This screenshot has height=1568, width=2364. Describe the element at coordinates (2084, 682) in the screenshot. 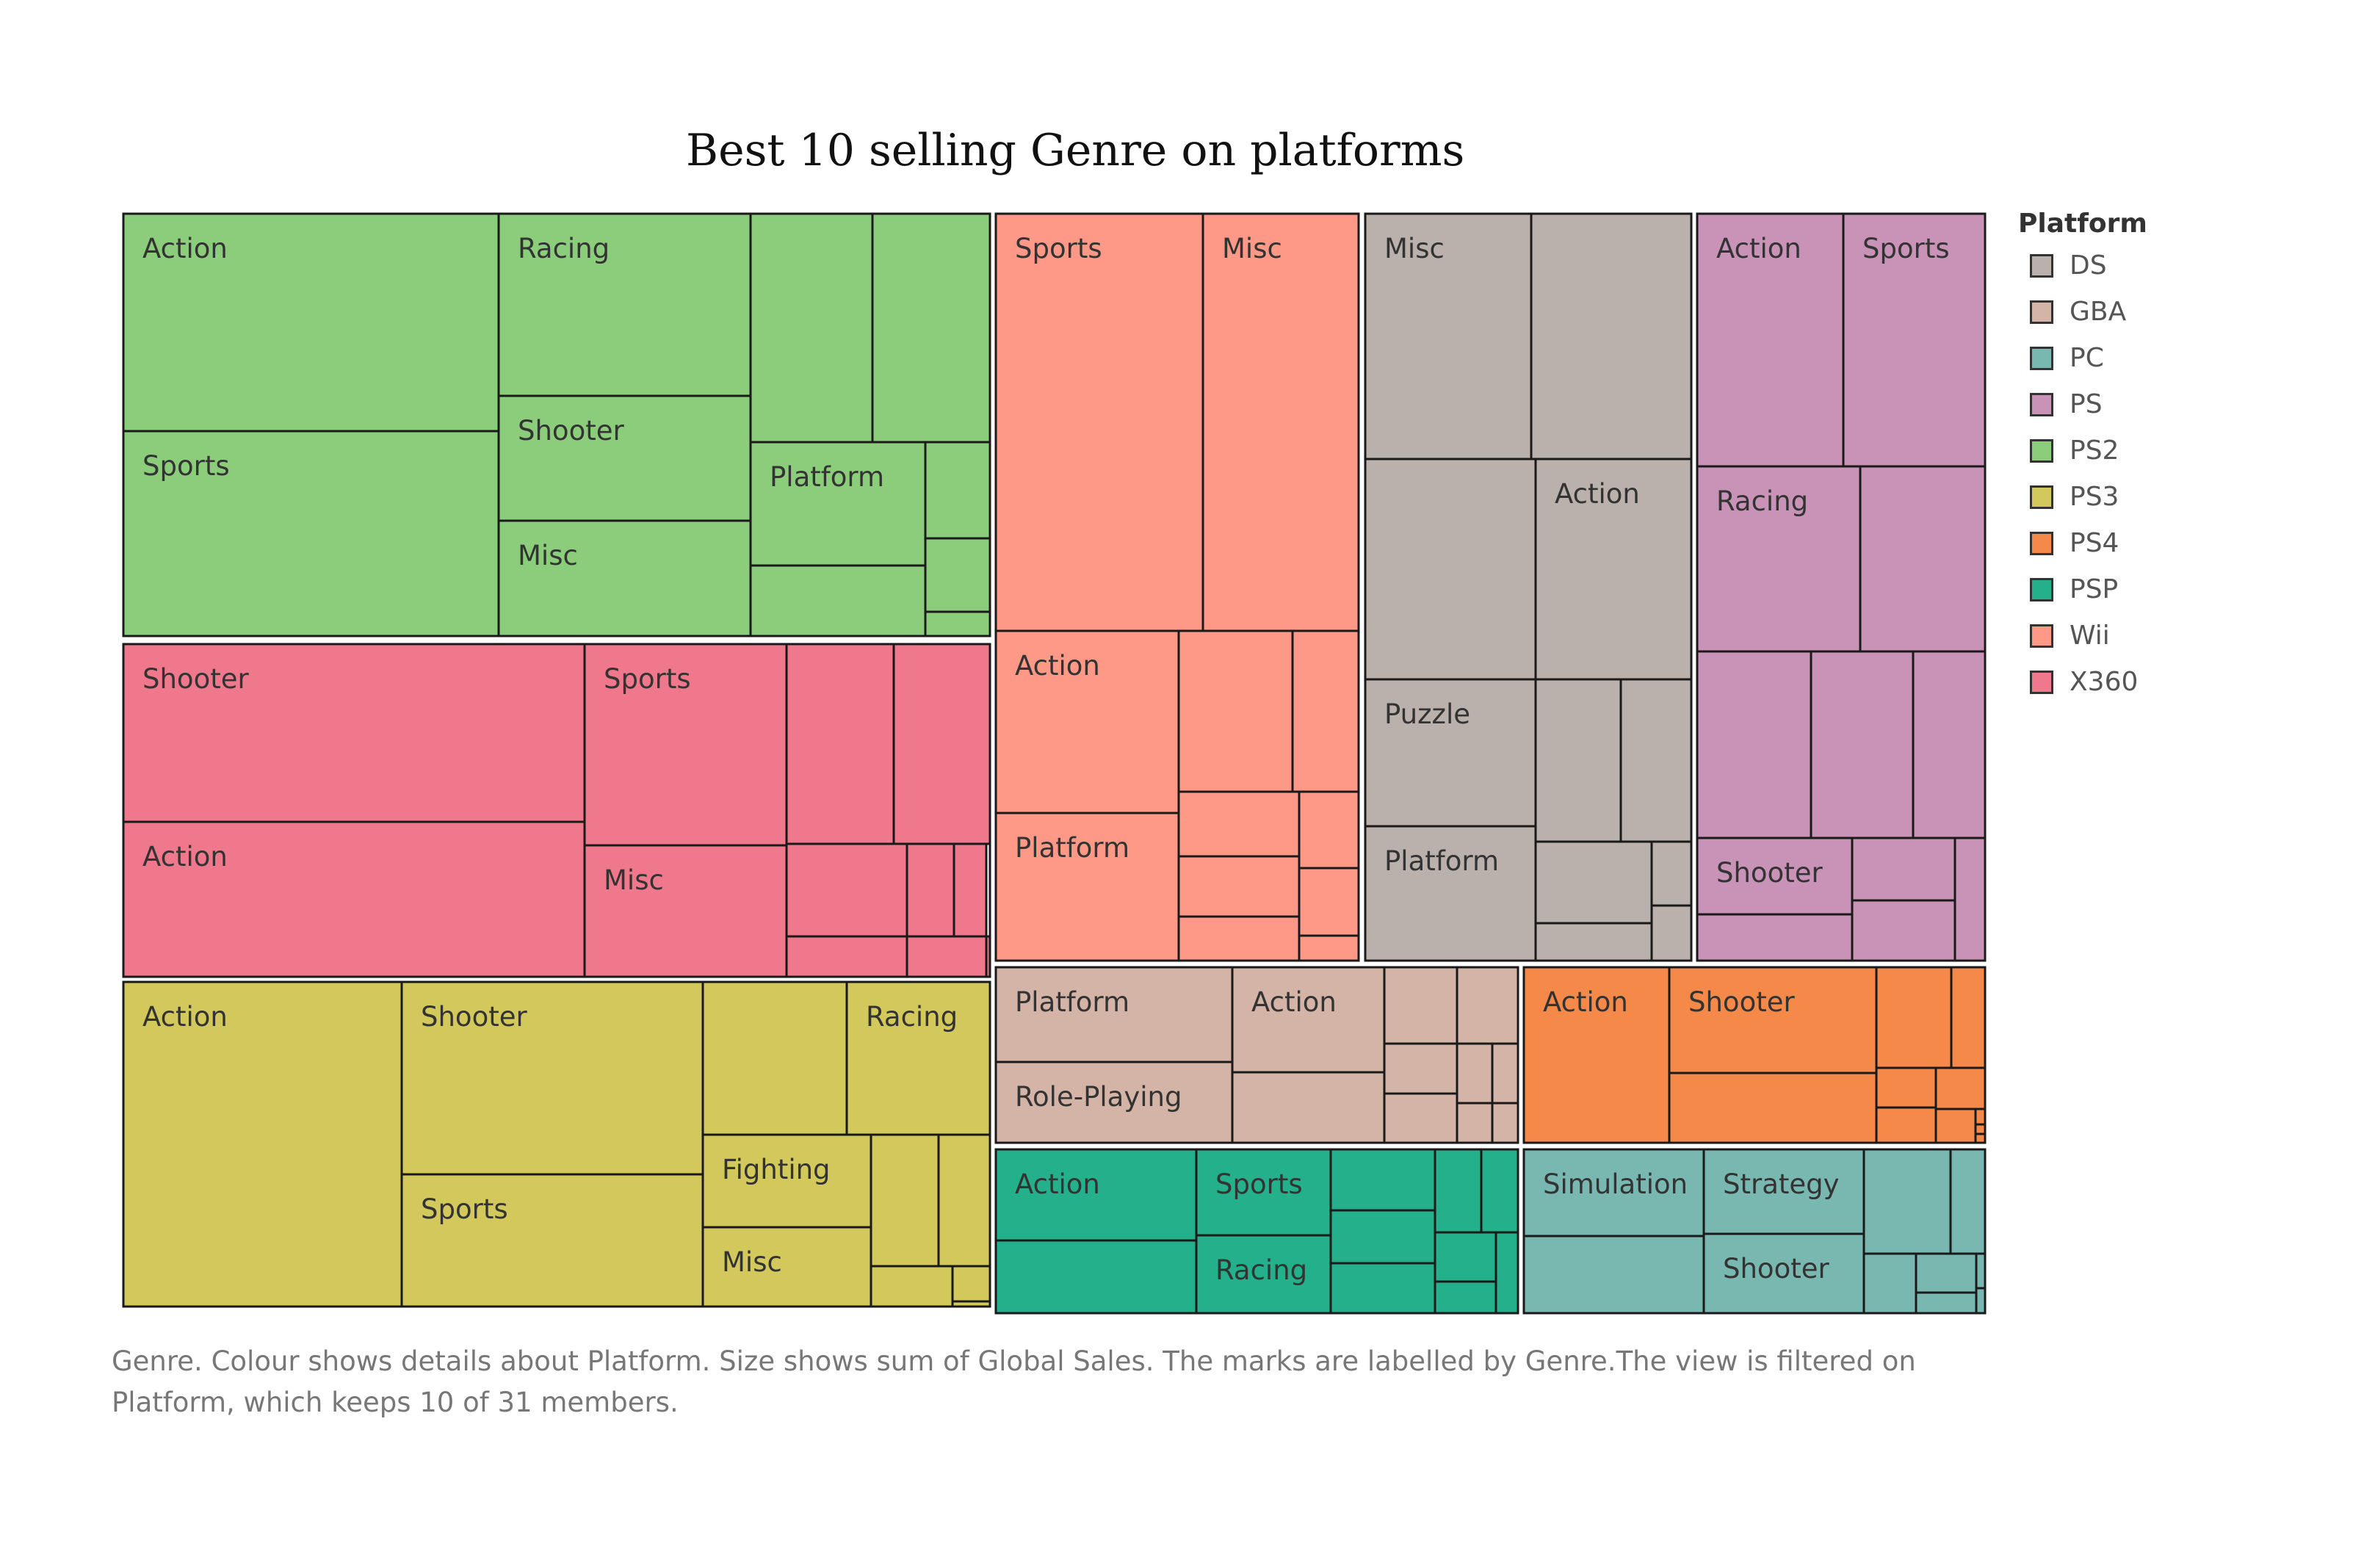

I see `legend-item-x360: X360` at that location.